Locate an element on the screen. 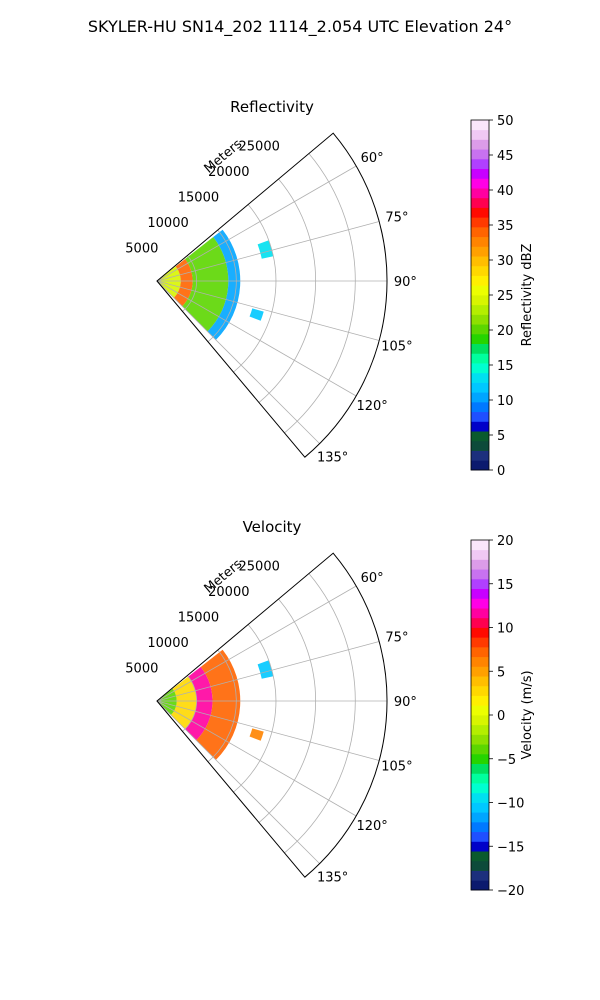 The height and width of the screenshot is (1000, 600). colorbar-tick-label: 30 is located at coordinates (505, 261).